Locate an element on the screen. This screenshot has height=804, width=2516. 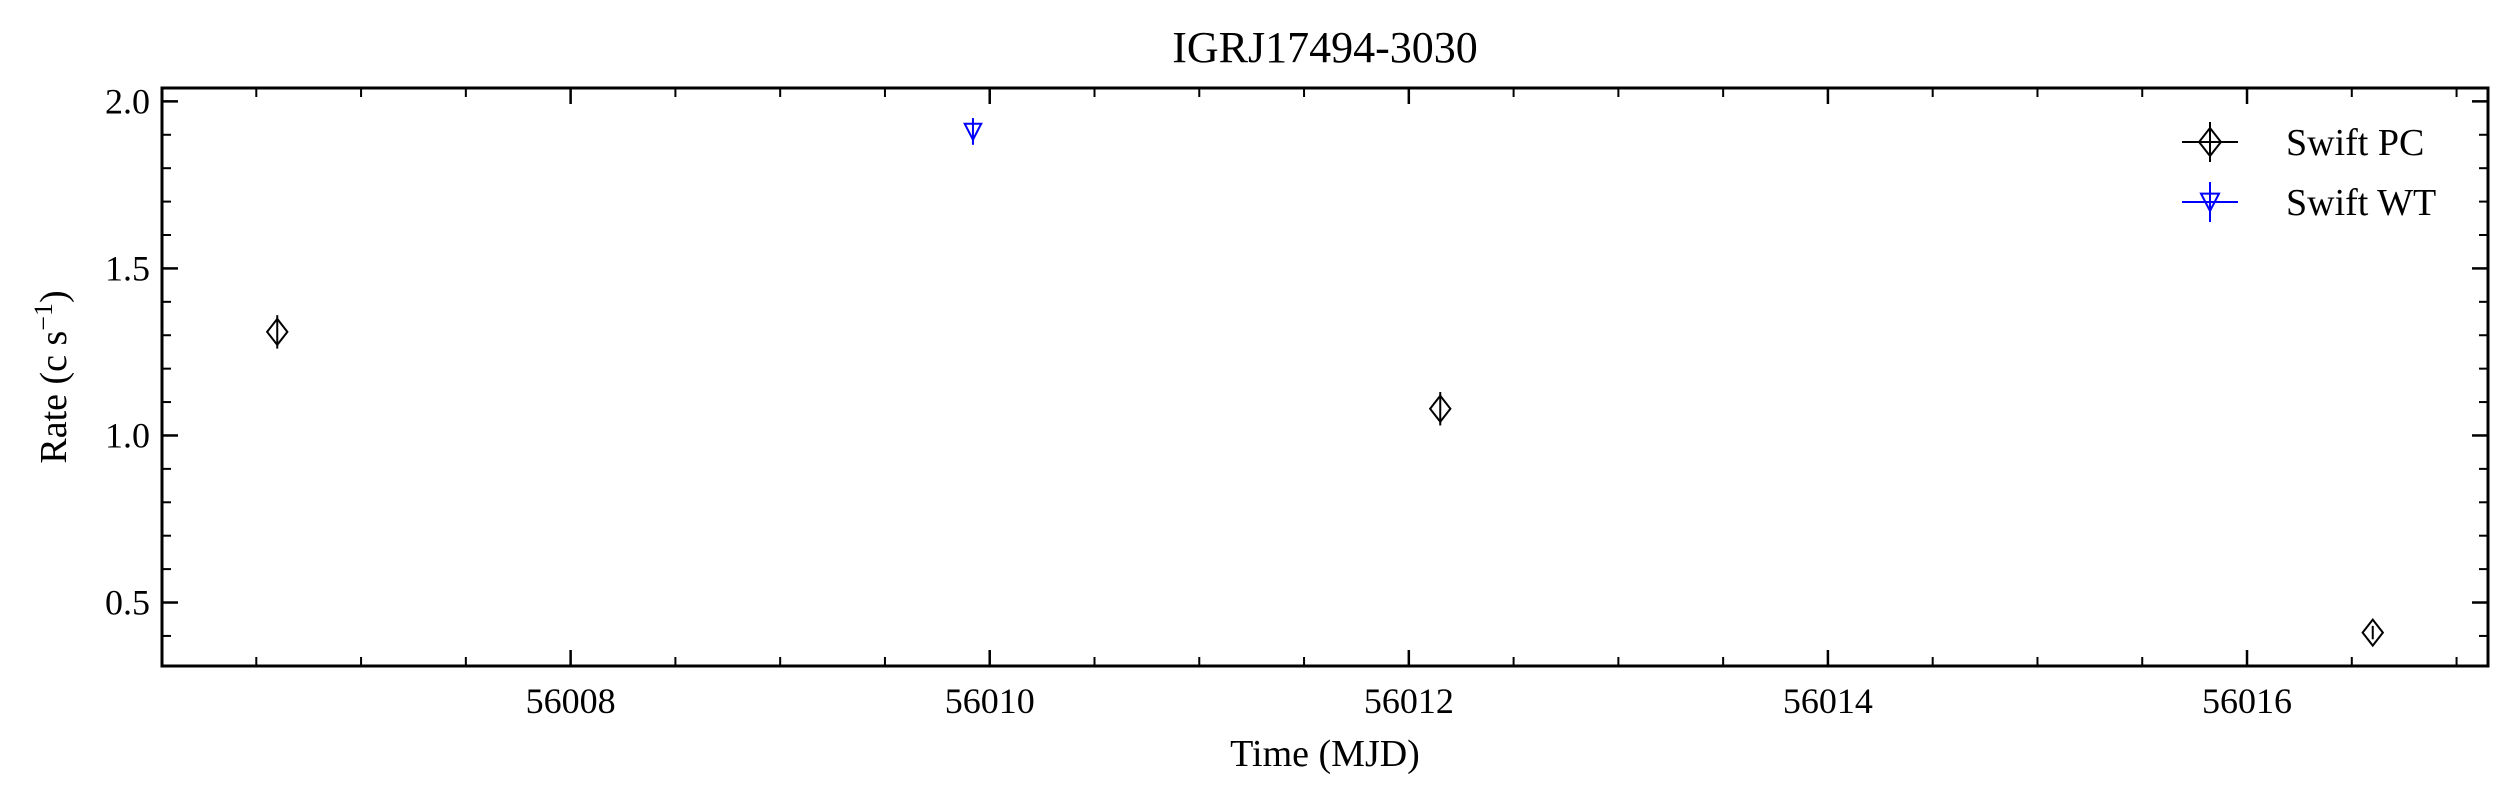
y-axis-label-superscript: −1 is located at coordinates (43, 317).